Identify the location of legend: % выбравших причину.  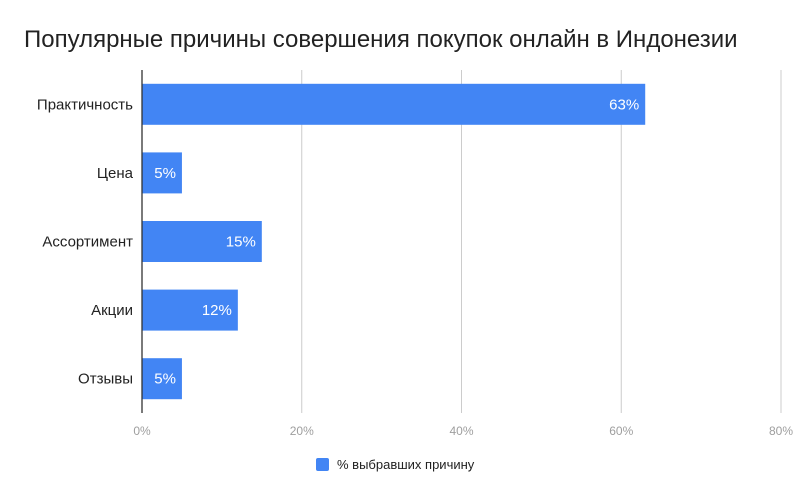
(395, 464).